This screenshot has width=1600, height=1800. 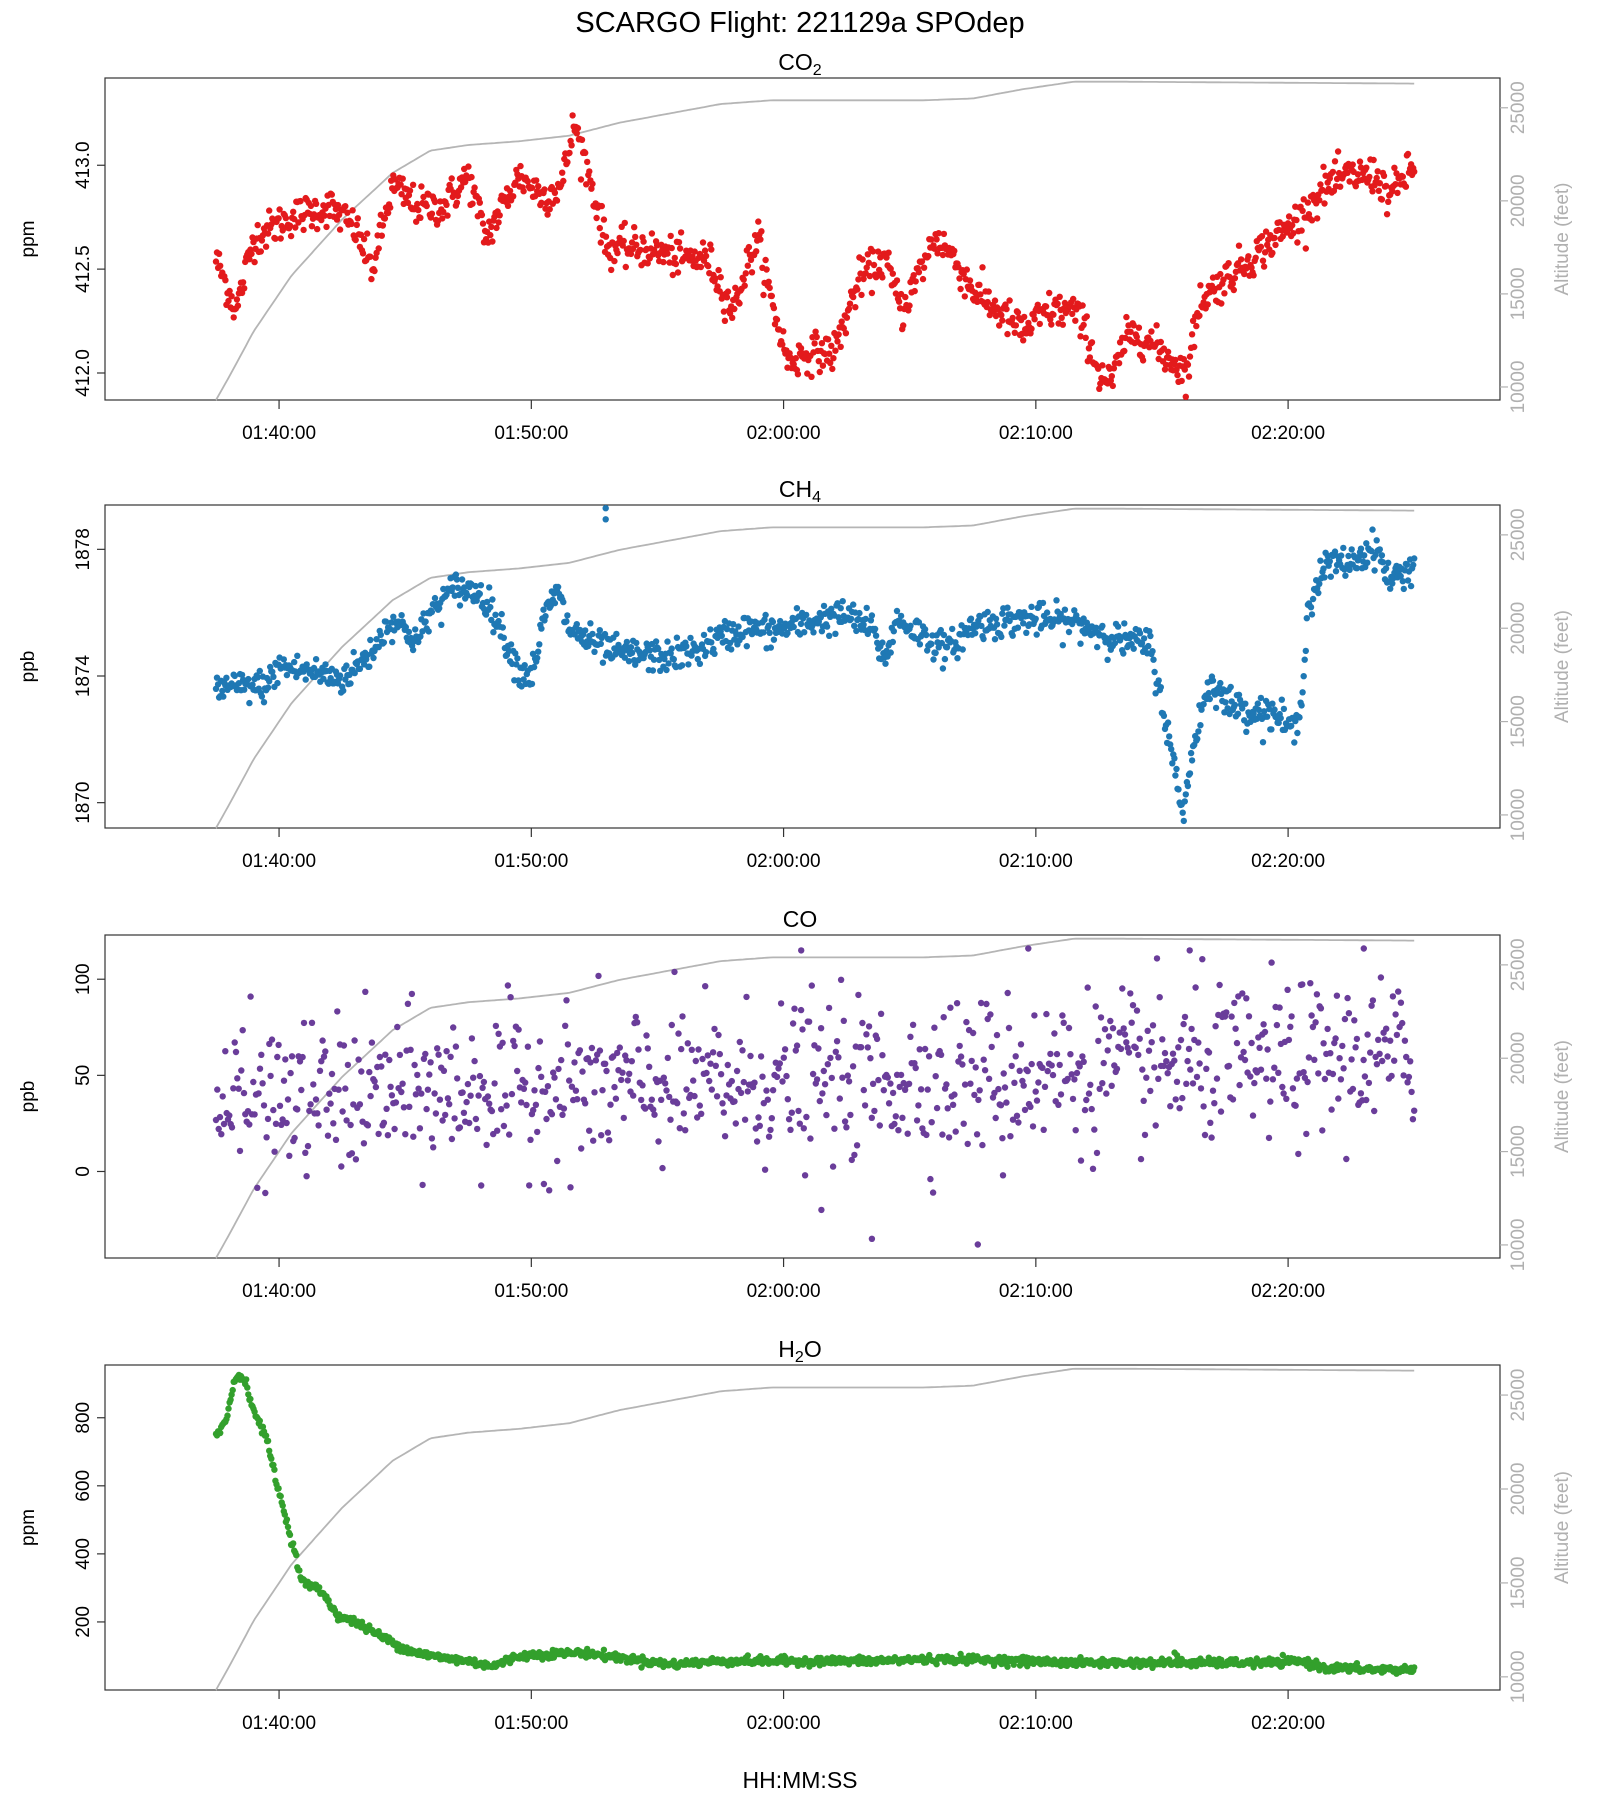 I want to click on y-axis-label: ppm, so click(x=28, y=1527).